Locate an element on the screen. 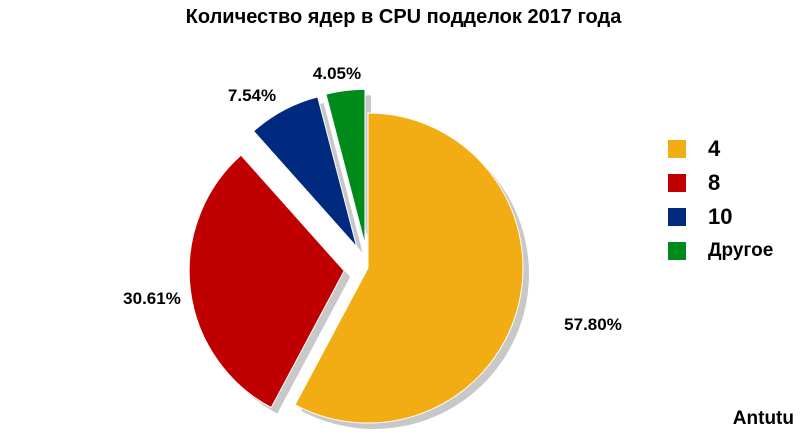 This screenshot has height=438, width=807. legend-item-4: 4 is located at coordinates (720, 149).